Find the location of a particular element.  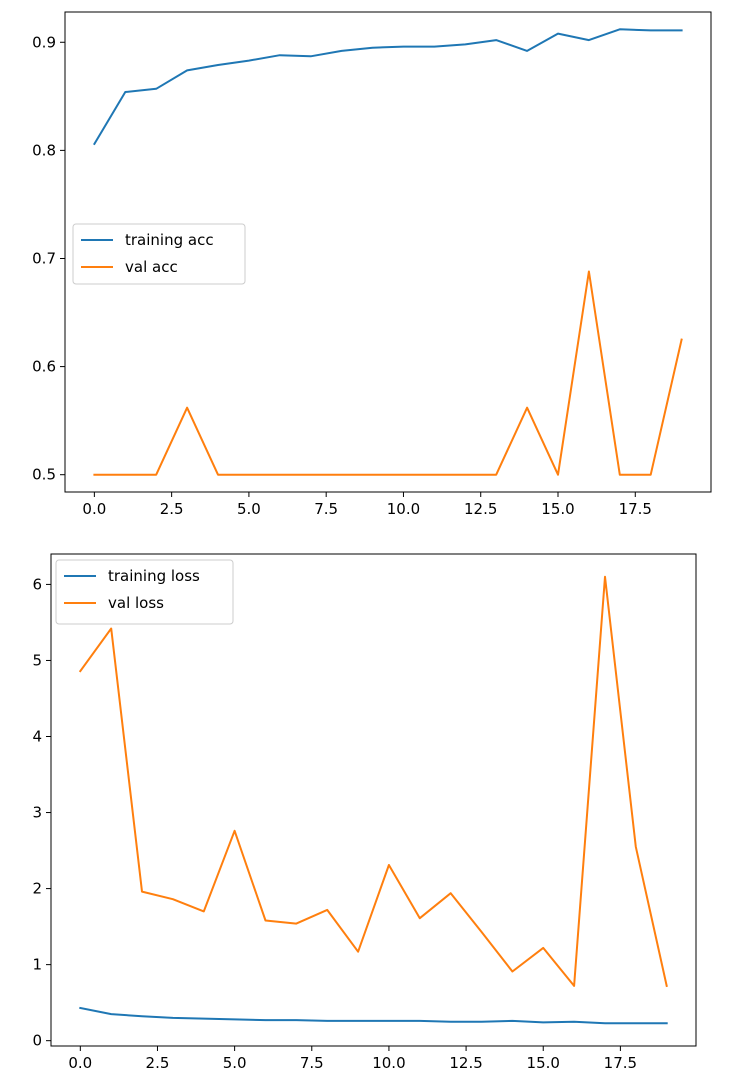

legend: training loss val loss is located at coordinates (144, 592).